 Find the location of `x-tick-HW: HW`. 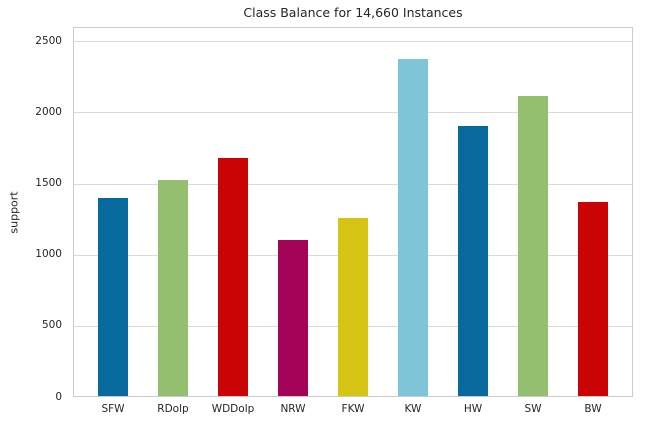

x-tick-HW: HW is located at coordinates (473, 409).